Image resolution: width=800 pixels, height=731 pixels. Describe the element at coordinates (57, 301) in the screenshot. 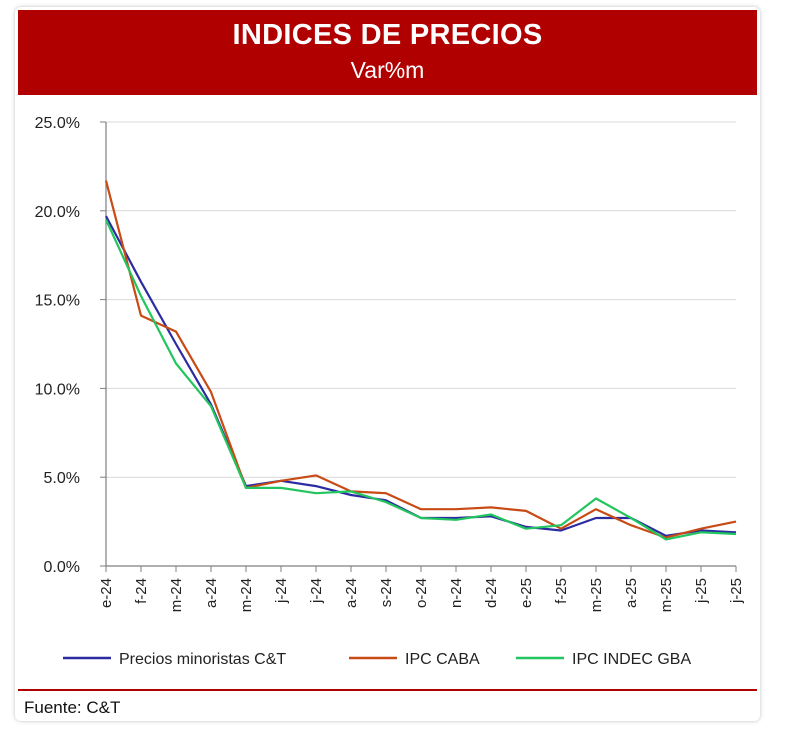

I see `y-tick-label: 15.0%` at that location.